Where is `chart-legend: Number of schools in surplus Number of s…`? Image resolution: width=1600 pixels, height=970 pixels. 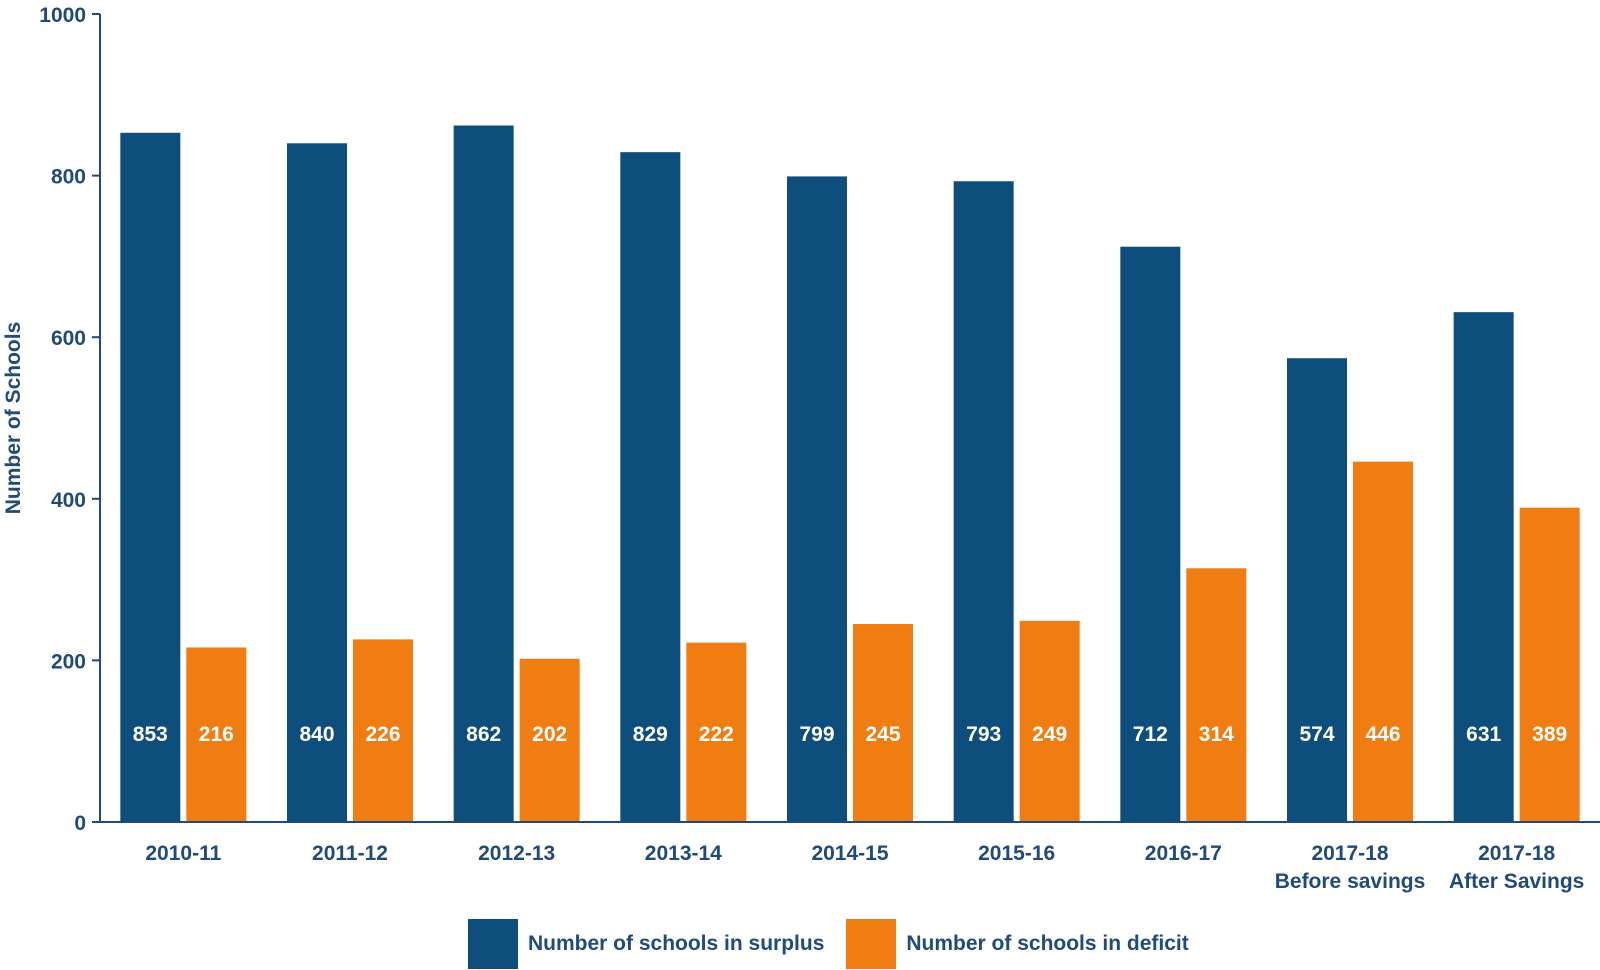 chart-legend: Number of schools in surplus Number of s… is located at coordinates (839, 944).